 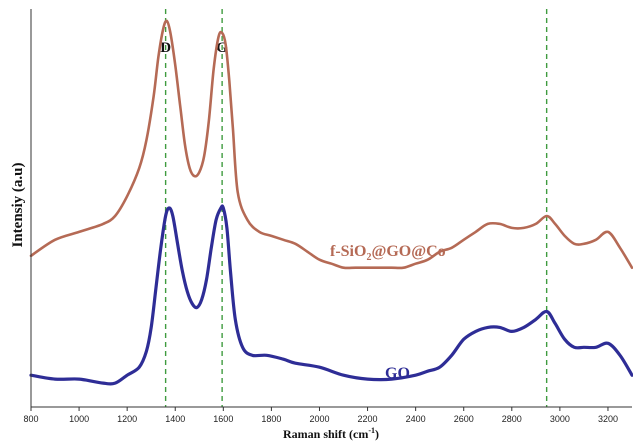 What do you see at coordinates (368, 257) in the screenshot?
I see `series-label-composite-subscript: 2` at bounding box center [368, 257].